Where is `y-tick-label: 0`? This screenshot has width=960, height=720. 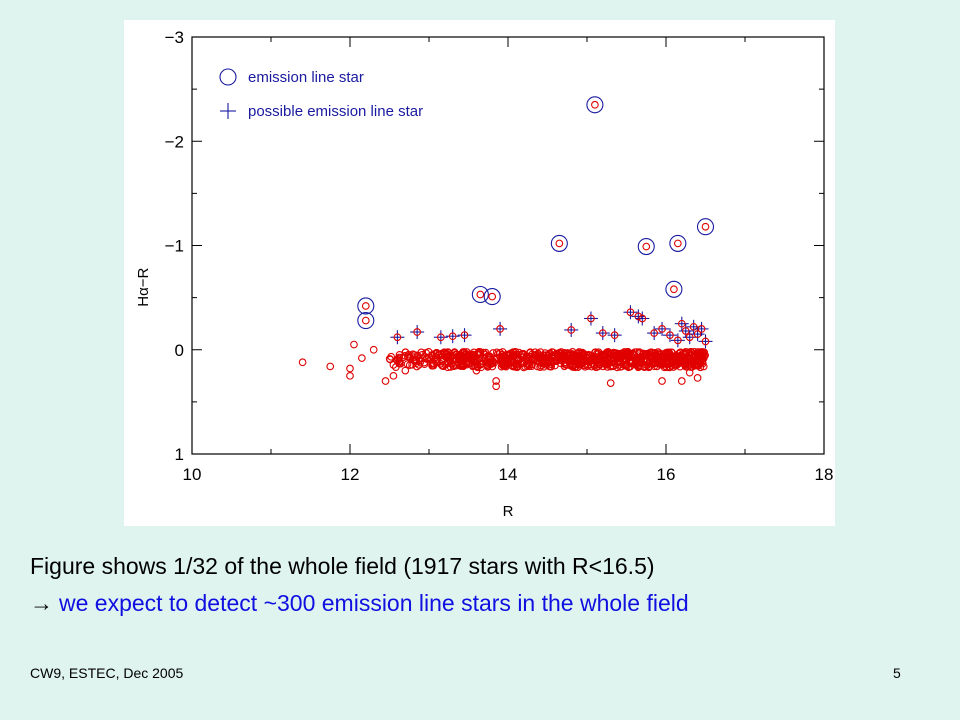 y-tick-label: 0 is located at coordinates (179, 350).